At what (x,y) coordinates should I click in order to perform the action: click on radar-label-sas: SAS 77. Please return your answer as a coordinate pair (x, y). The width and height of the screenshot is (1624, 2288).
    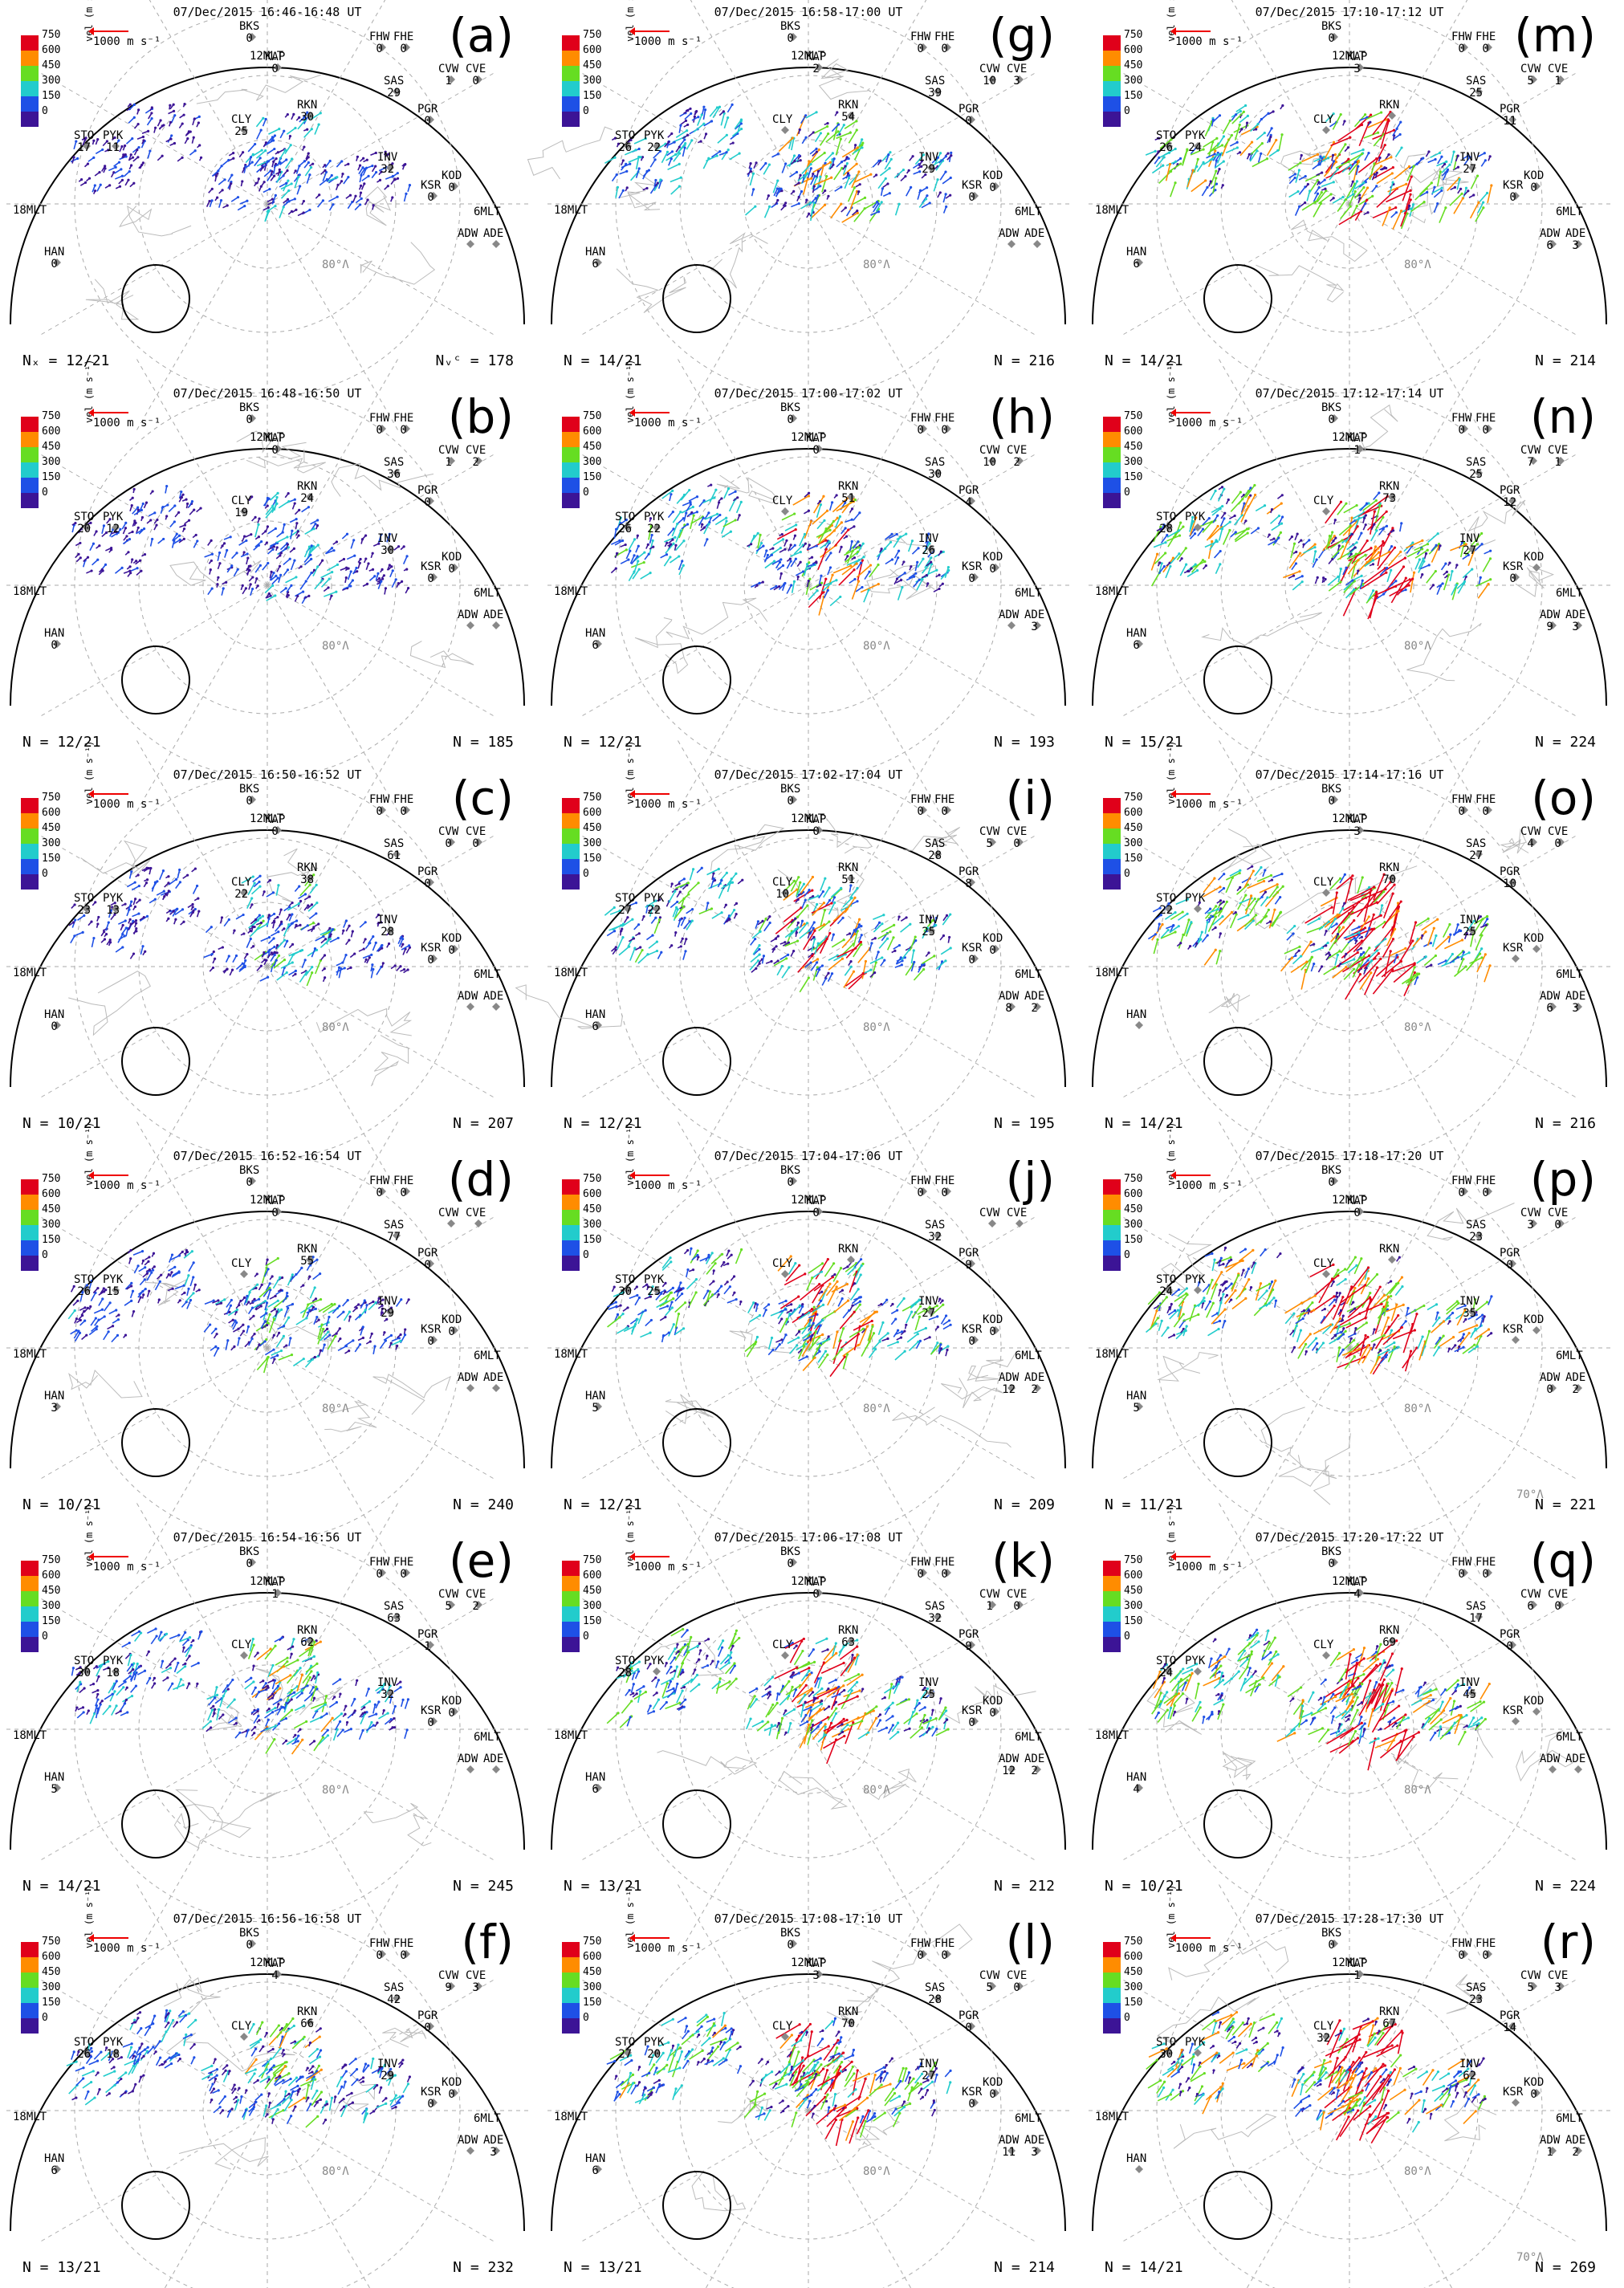
    Looking at the image, I should click on (394, 1231).